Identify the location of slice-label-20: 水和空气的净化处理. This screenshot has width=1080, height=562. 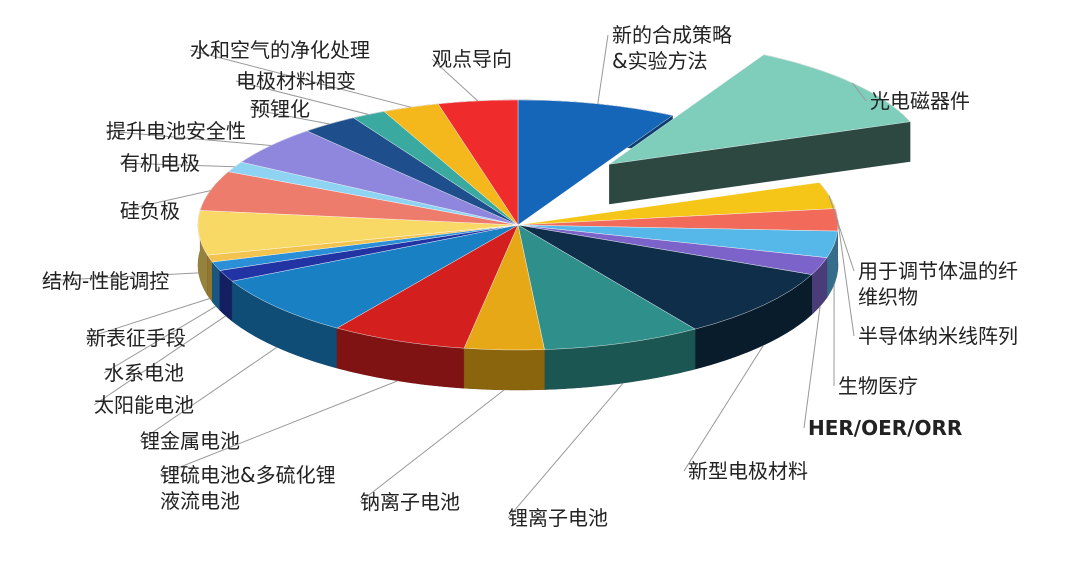
(280, 50).